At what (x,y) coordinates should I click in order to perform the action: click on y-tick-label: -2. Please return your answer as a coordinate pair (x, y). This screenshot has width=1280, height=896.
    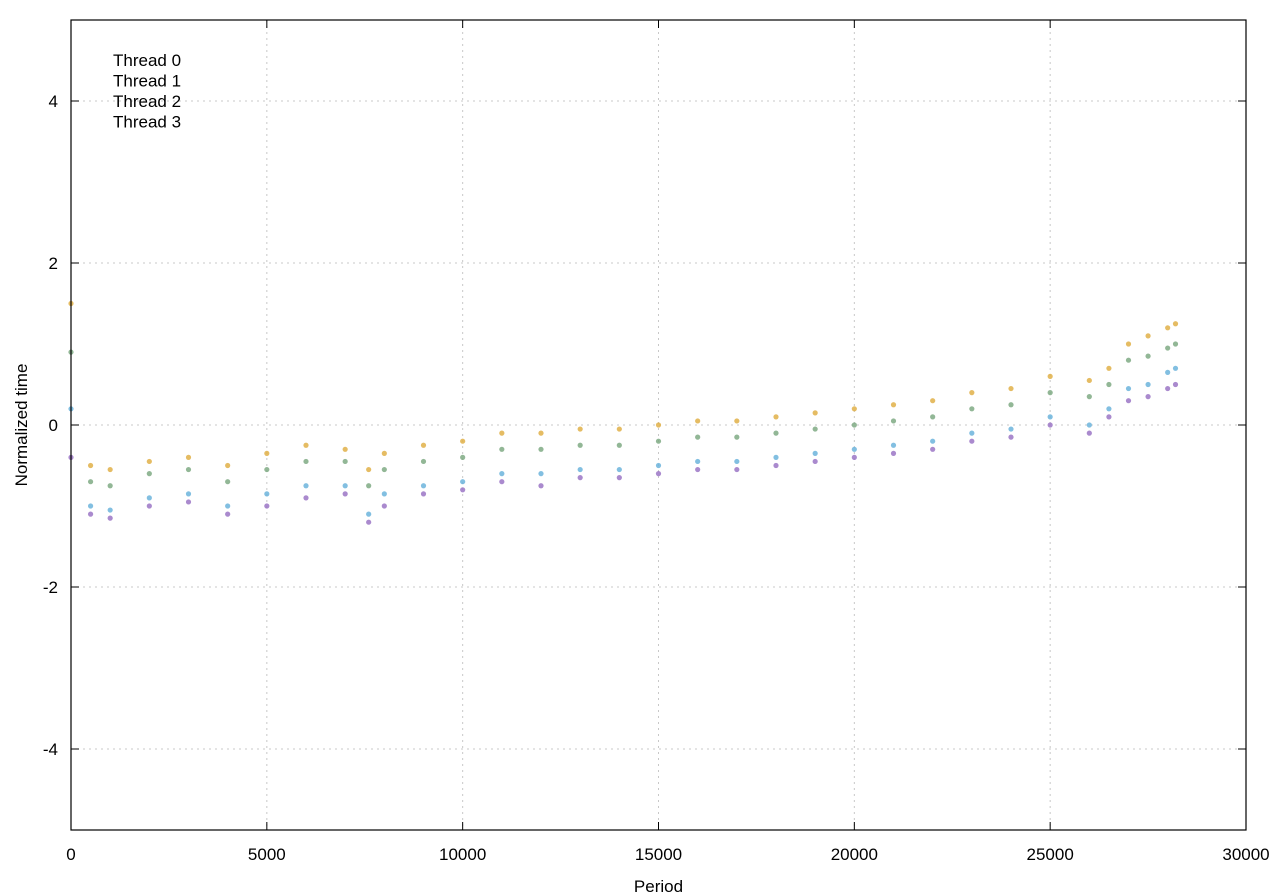
    Looking at the image, I should click on (50, 587).